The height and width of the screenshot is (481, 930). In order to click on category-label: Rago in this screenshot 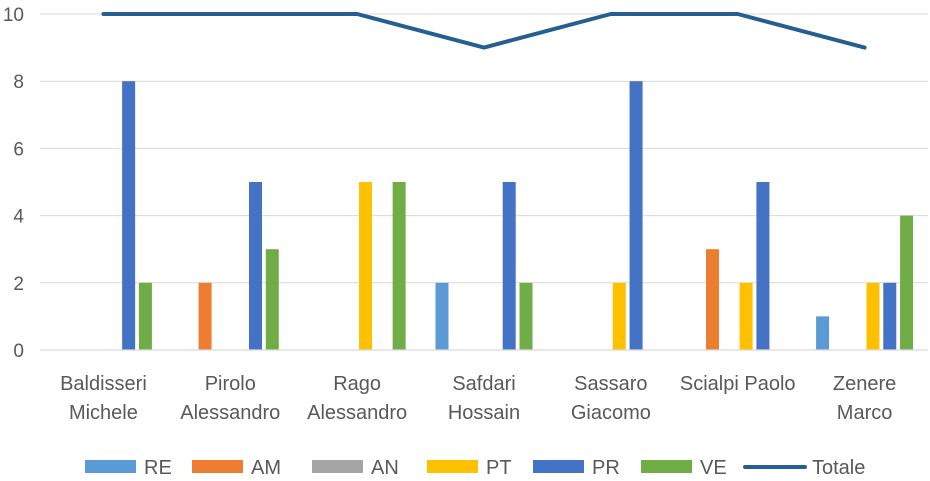, I will do `click(357, 384)`.